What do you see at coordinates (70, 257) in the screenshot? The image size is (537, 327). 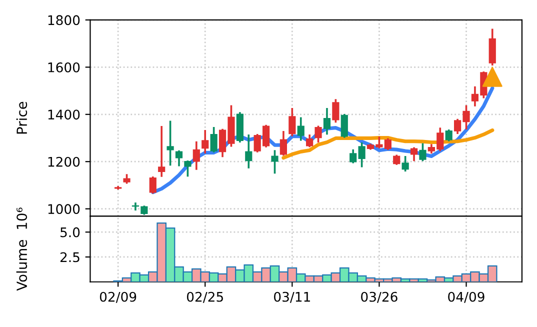 I see `y-tick-label: 2.5` at bounding box center [70, 257].